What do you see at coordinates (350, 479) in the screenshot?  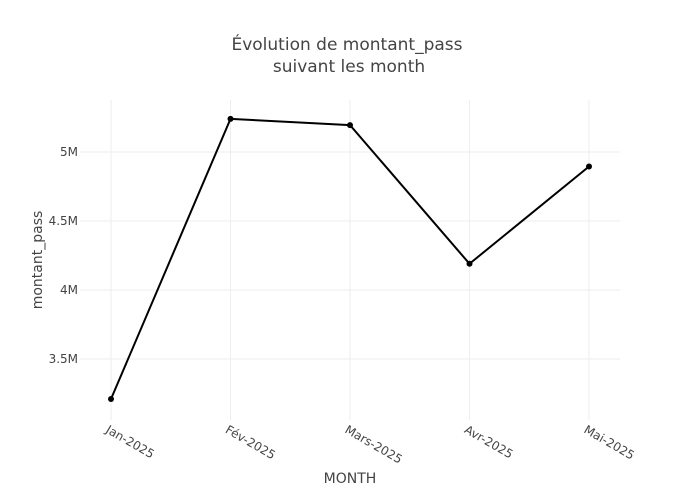 I see `x-axis-title: MONTH` at bounding box center [350, 479].